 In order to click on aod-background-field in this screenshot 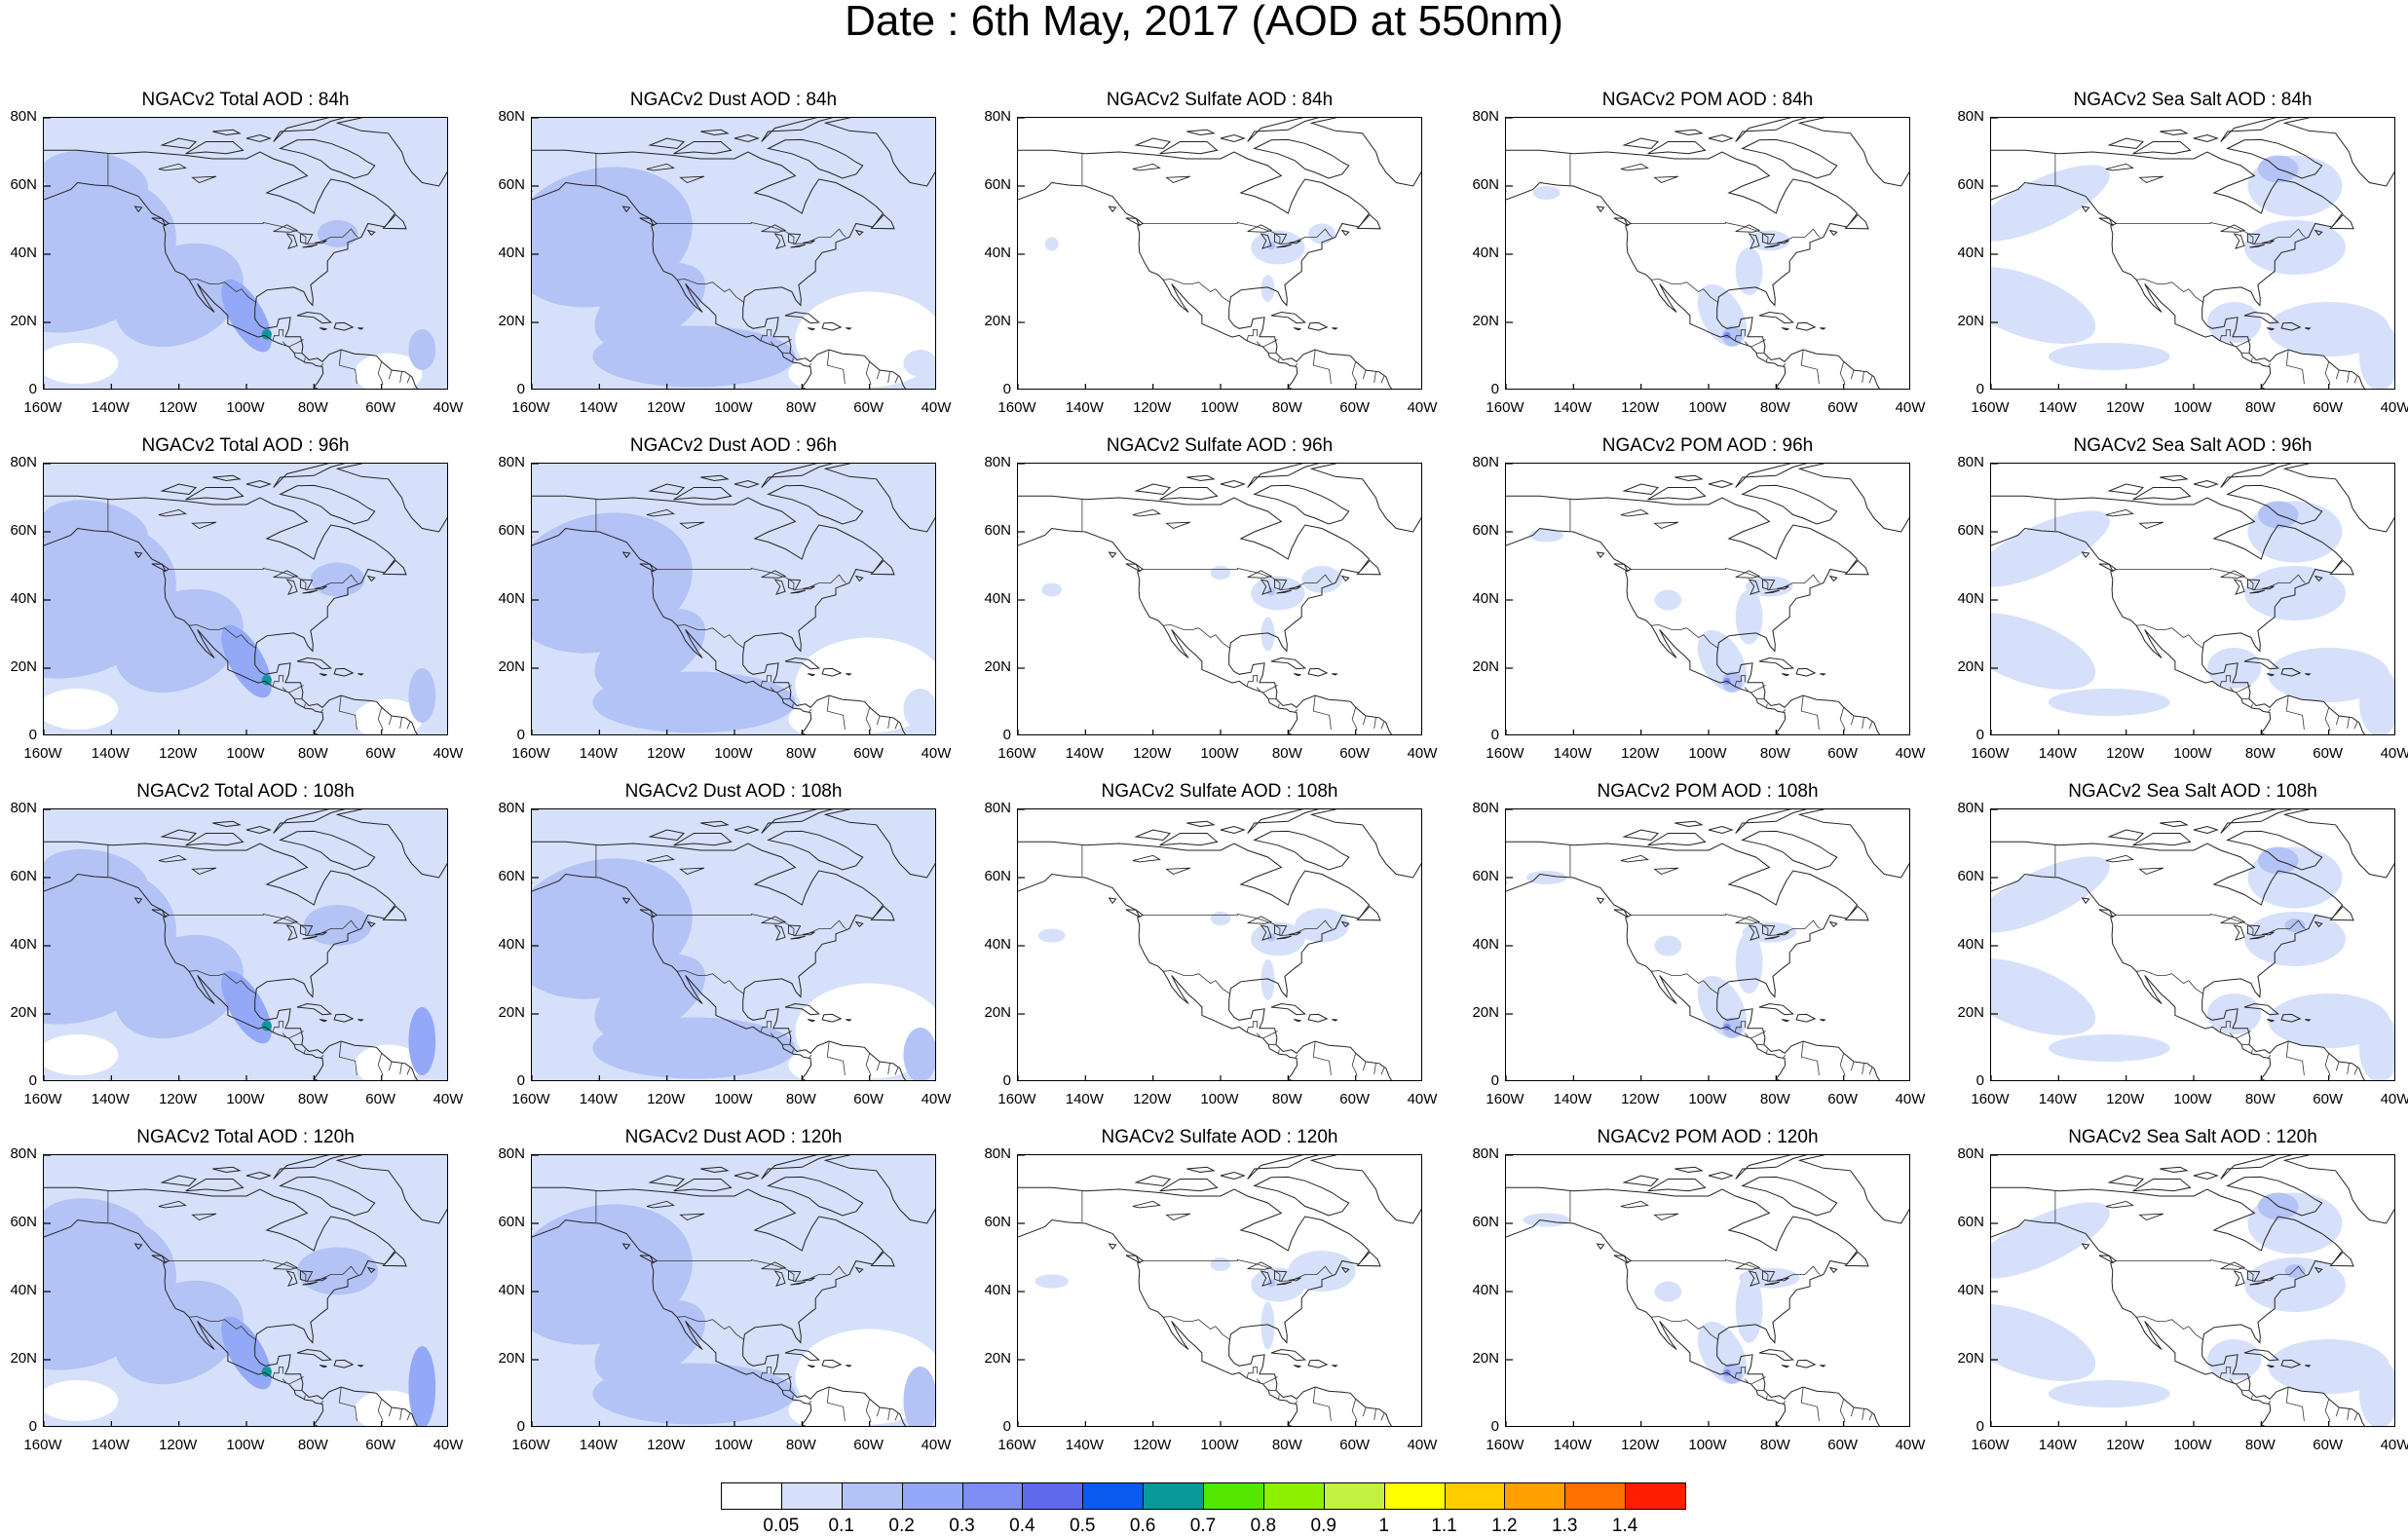, I will do `click(1707, 254)`.